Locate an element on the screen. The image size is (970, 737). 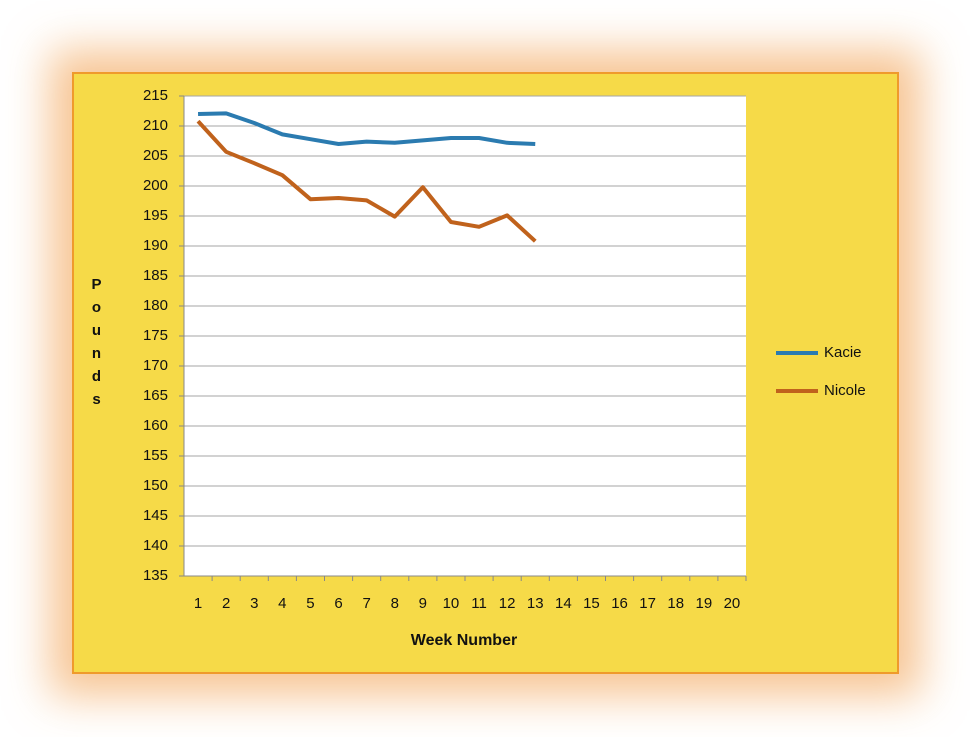
x-axis-label: Week Number is located at coordinates (464, 640).